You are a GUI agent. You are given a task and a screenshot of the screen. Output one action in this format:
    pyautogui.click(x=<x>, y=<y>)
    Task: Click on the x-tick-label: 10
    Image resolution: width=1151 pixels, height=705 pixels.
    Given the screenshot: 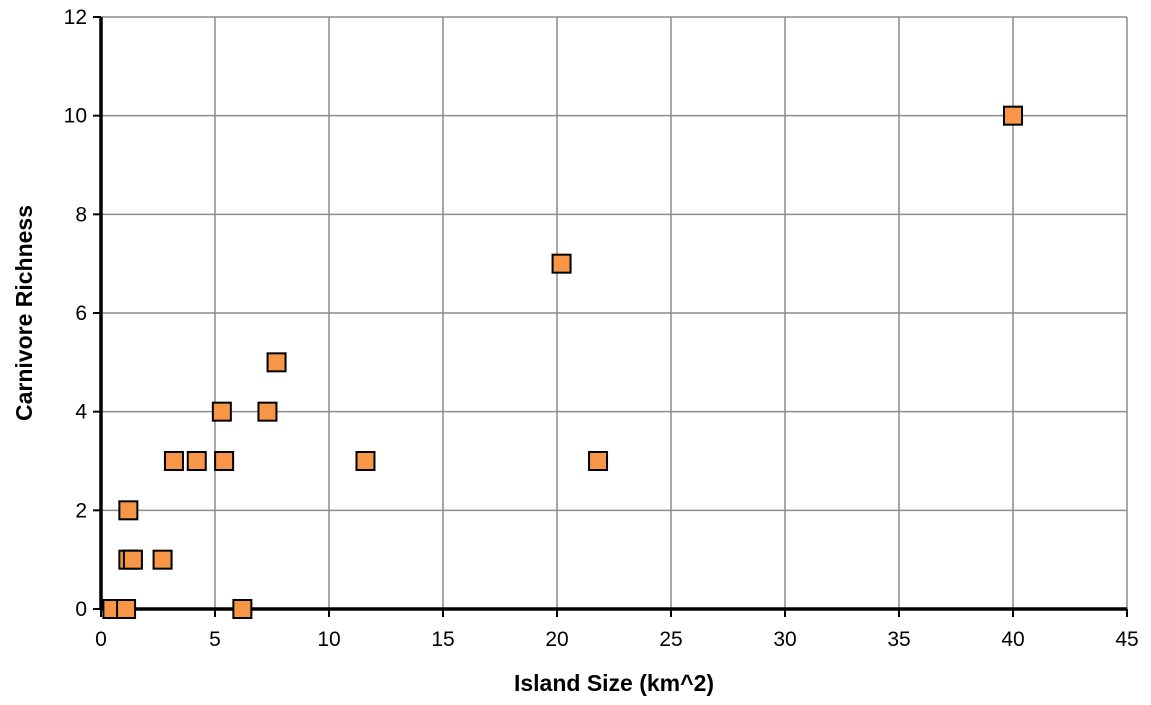 What is the action you would take?
    pyautogui.click(x=328, y=639)
    